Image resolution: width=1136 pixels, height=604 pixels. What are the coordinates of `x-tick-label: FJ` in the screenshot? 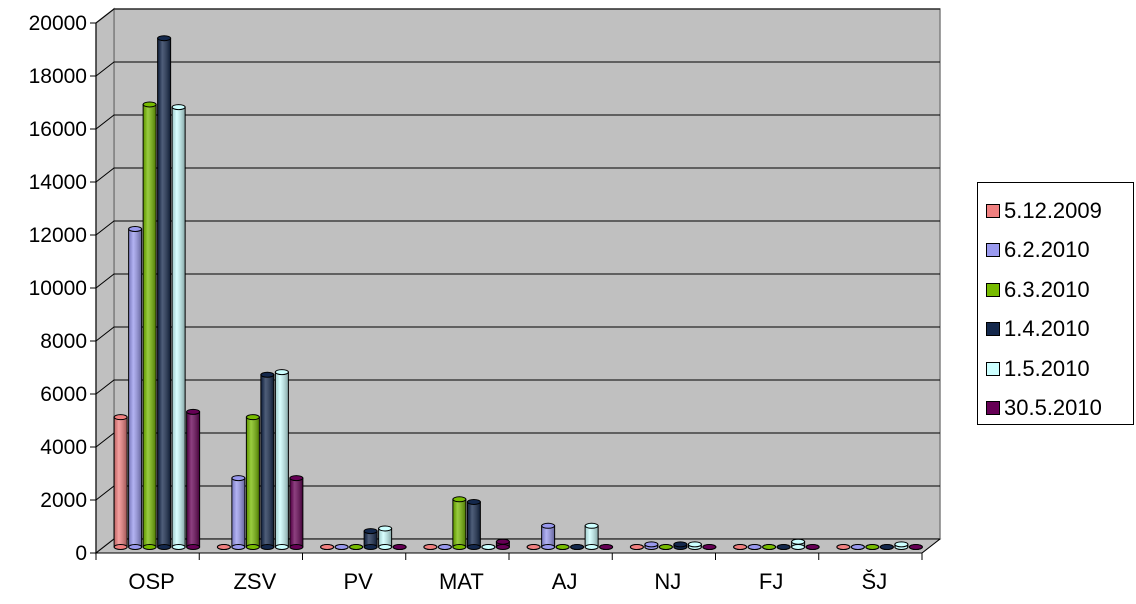 It's located at (771, 581).